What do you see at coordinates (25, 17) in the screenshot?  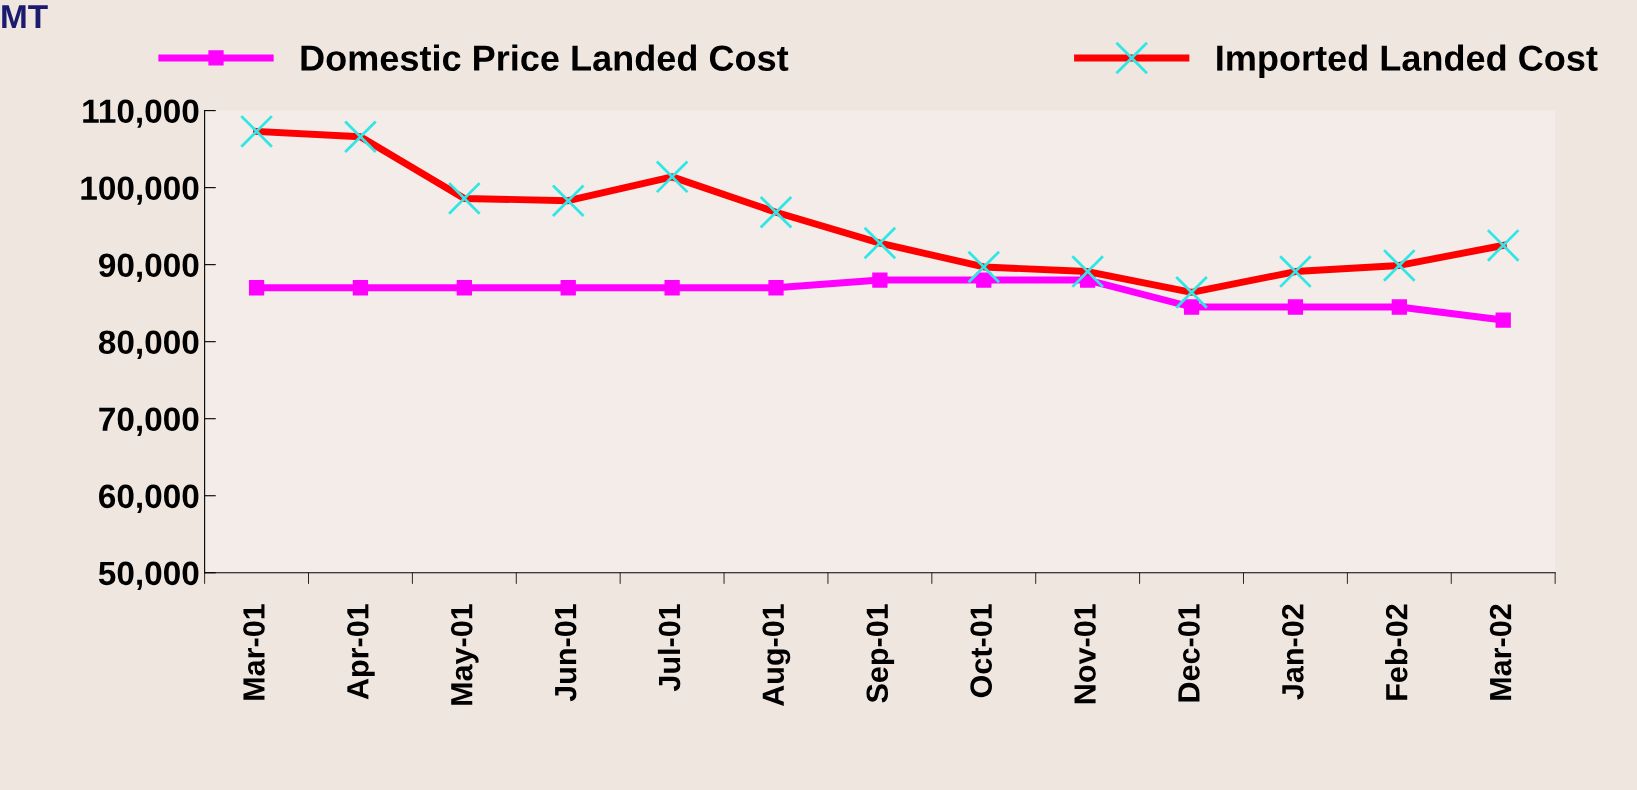 I see `y-axis-title: MT` at bounding box center [25, 17].